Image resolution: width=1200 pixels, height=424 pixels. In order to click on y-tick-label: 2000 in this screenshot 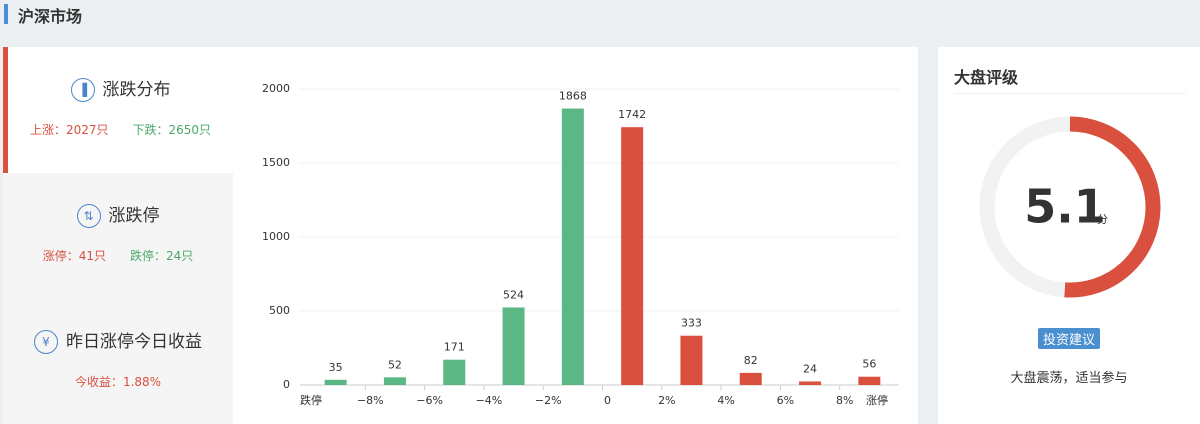, I will do `click(276, 88)`.